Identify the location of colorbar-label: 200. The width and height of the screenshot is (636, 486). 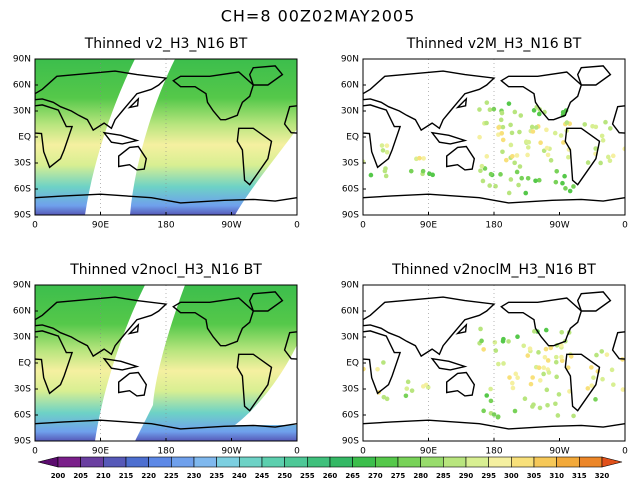
(58, 476).